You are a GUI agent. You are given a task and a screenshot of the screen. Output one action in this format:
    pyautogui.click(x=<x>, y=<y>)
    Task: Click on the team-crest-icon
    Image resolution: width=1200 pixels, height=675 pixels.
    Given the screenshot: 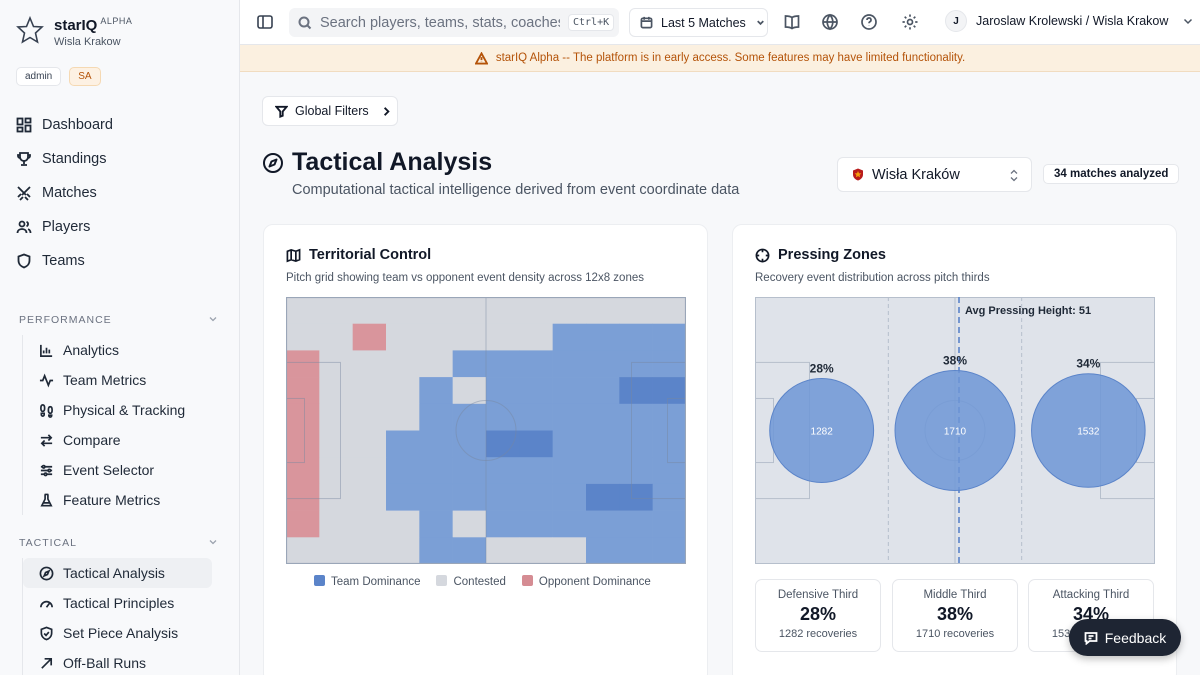 What is the action you would take?
    pyautogui.click(x=858, y=174)
    